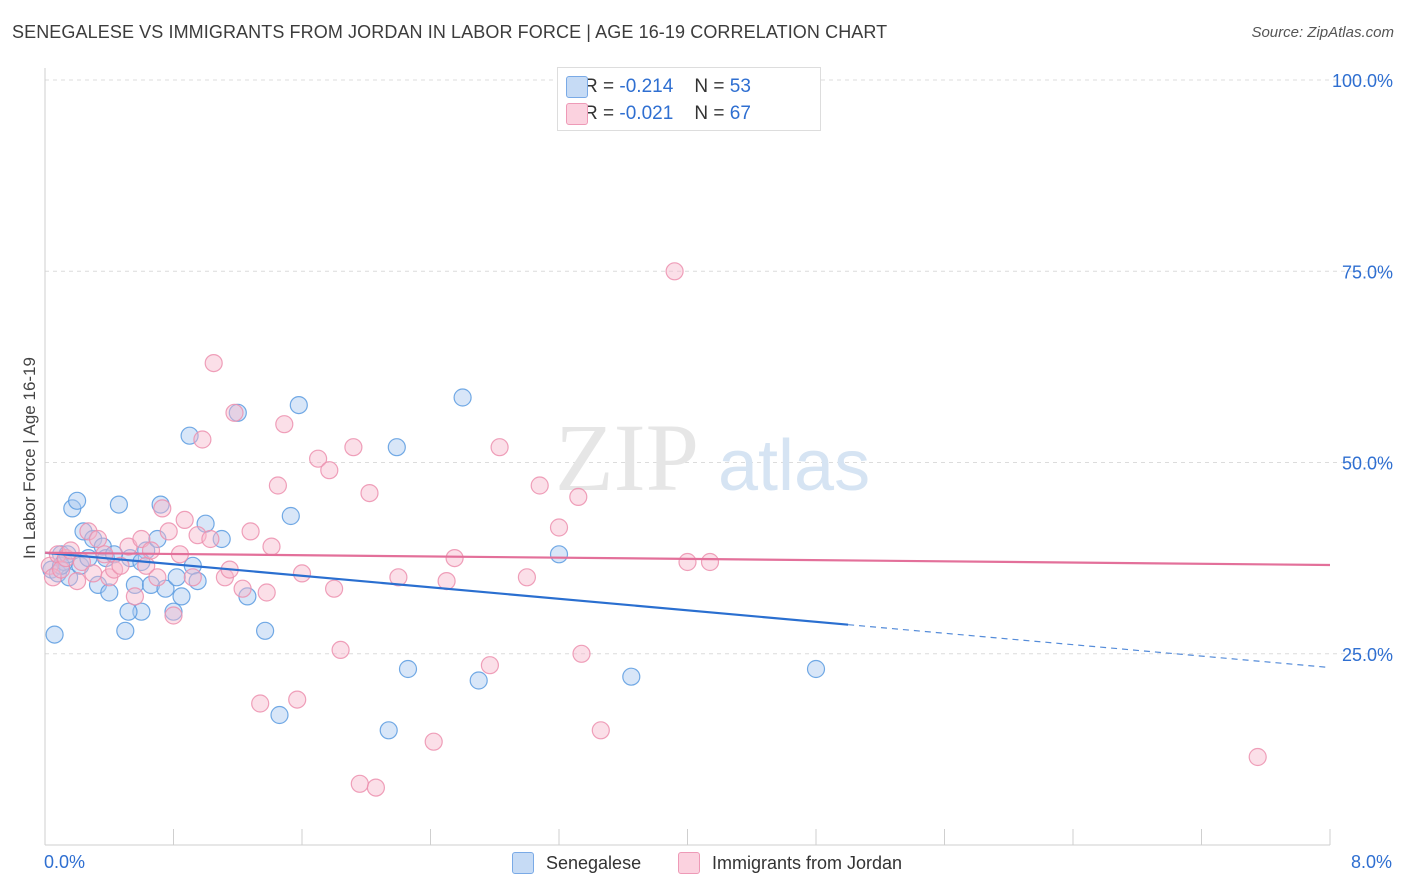 The height and width of the screenshot is (892, 1406). I want to click on watermark-atlas: atlas, so click(794, 466).